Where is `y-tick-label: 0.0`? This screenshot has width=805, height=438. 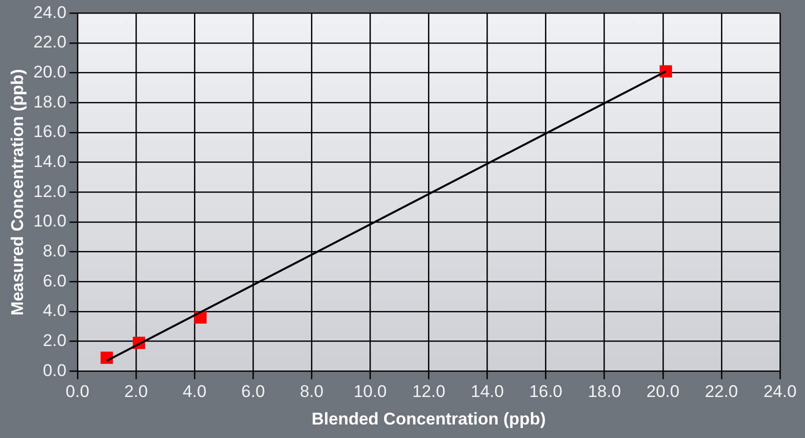 y-tick-label: 0.0 is located at coordinates (54, 370).